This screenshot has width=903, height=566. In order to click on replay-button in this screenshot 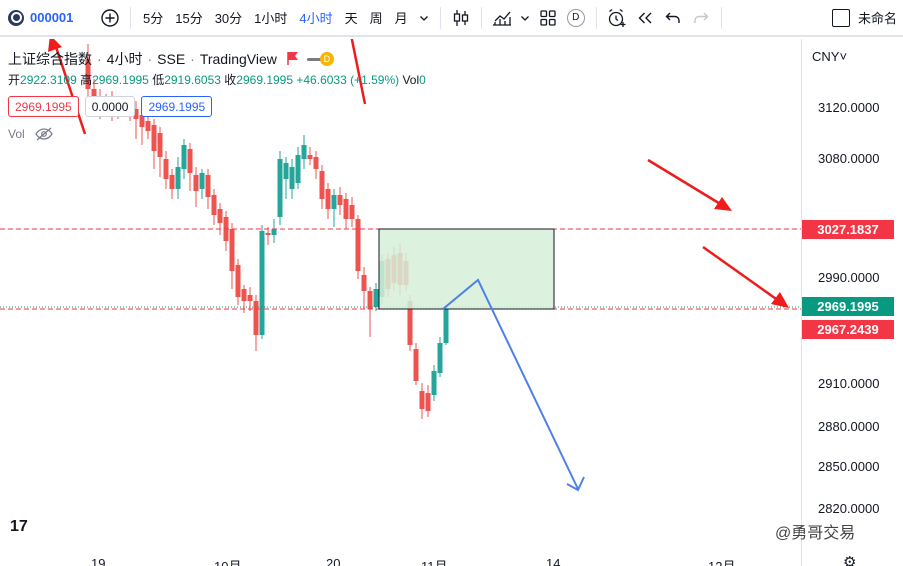, I will do `click(645, 18)`.